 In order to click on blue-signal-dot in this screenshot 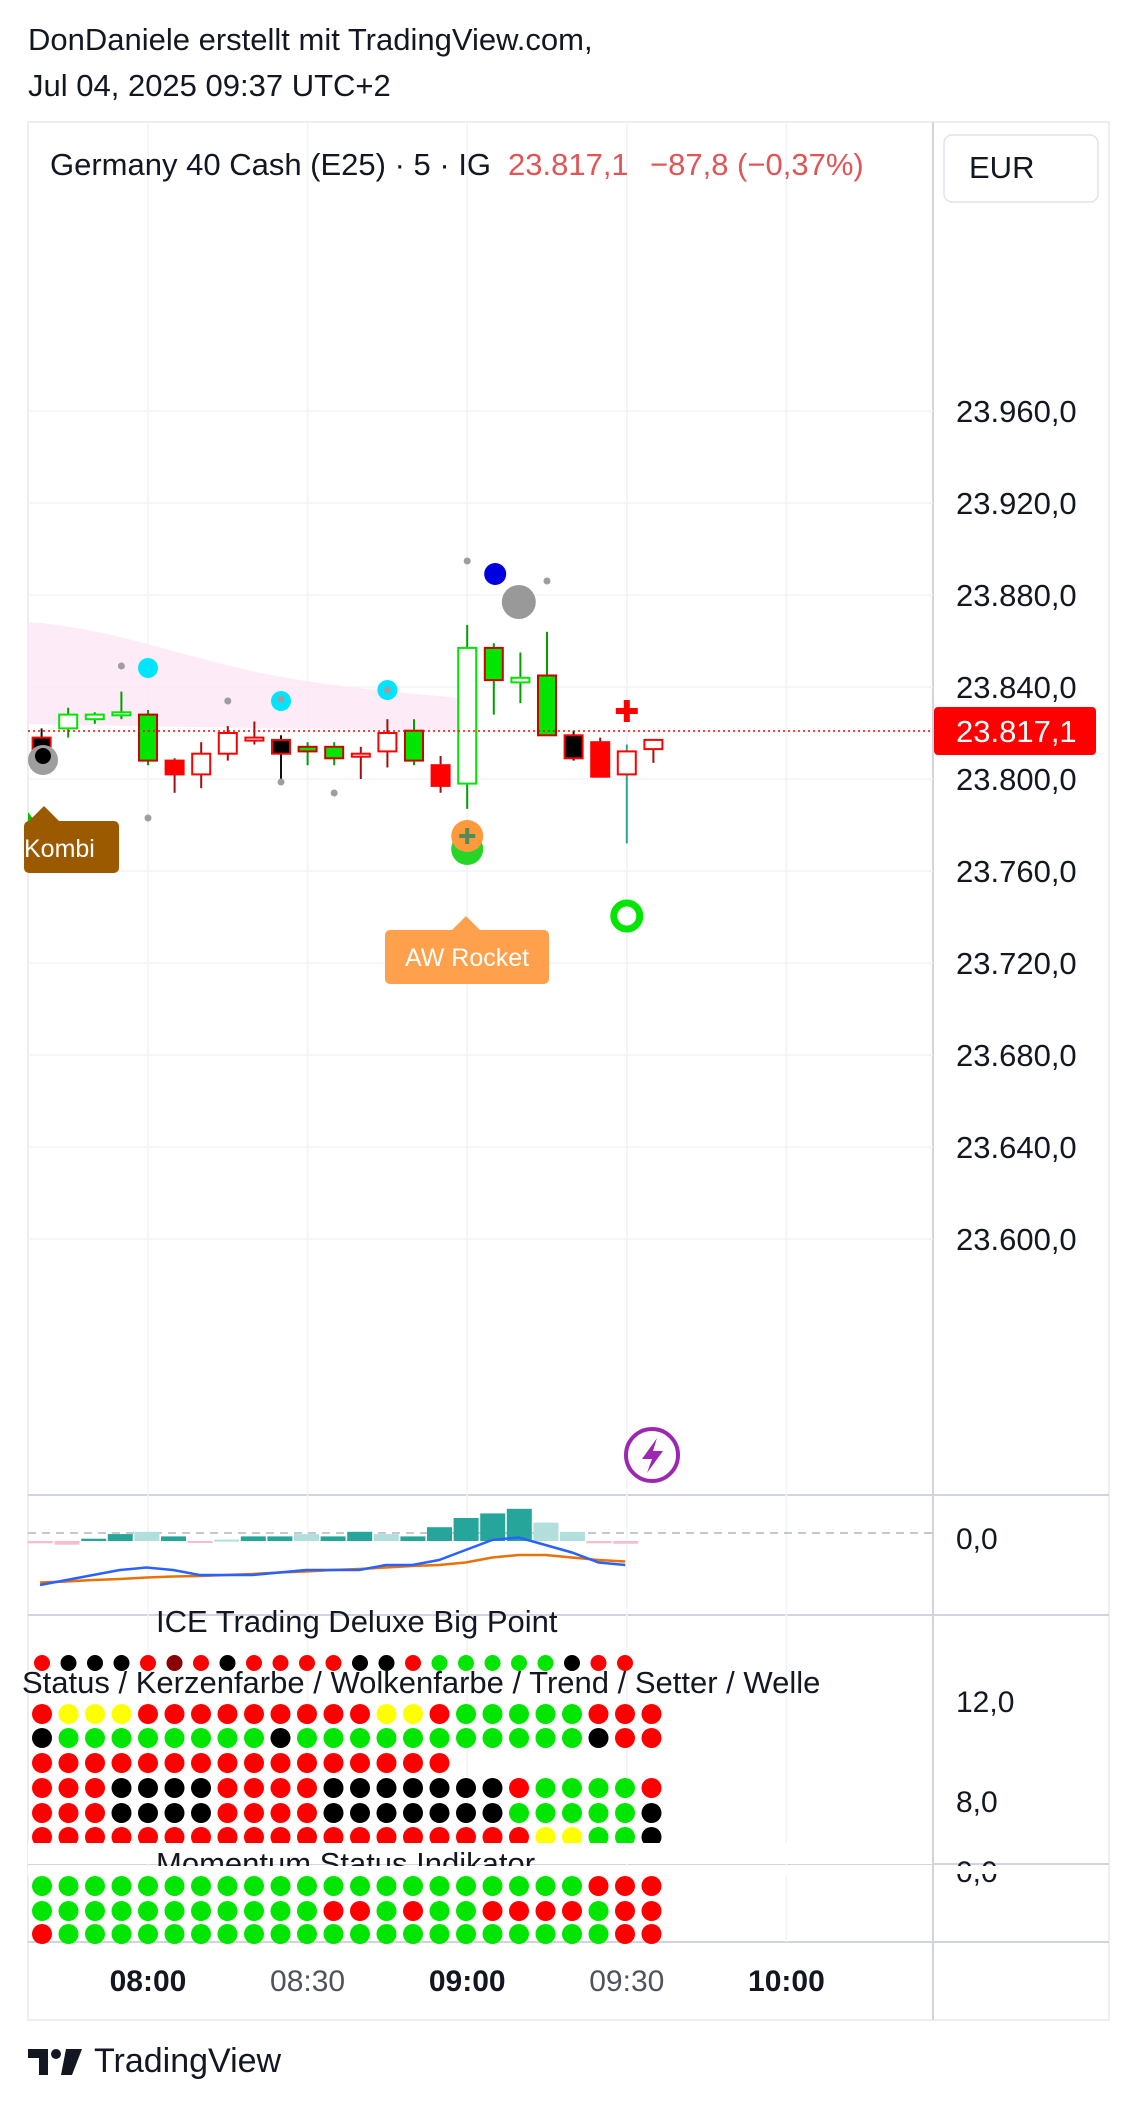, I will do `click(495, 574)`.